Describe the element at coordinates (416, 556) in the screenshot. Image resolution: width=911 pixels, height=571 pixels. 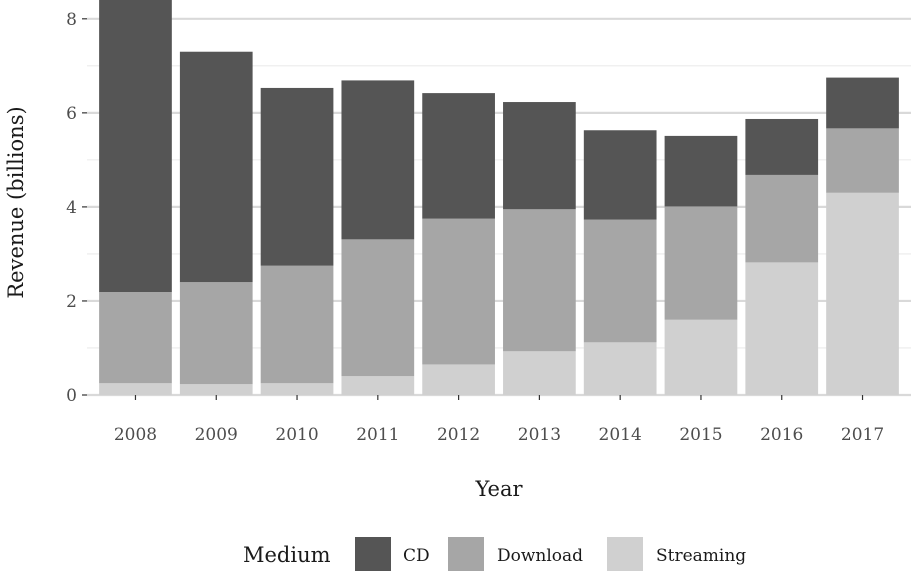
I see `legend-label-cd: CD` at that location.